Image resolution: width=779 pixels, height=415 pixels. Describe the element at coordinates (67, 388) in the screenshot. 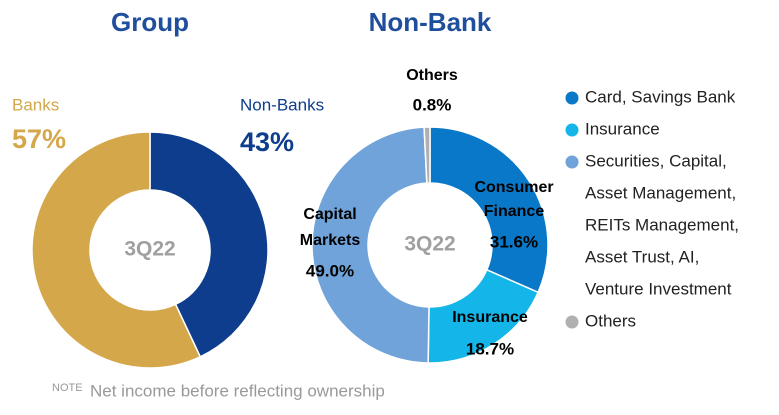

I see `note-tag: NOTE` at that location.